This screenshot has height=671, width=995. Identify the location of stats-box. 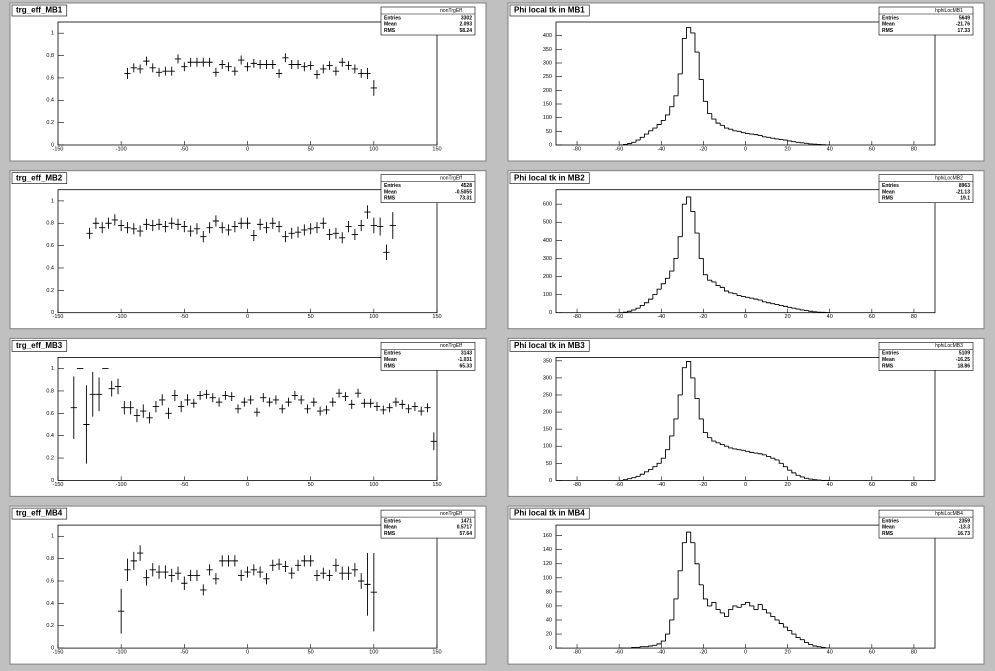
(926, 356).